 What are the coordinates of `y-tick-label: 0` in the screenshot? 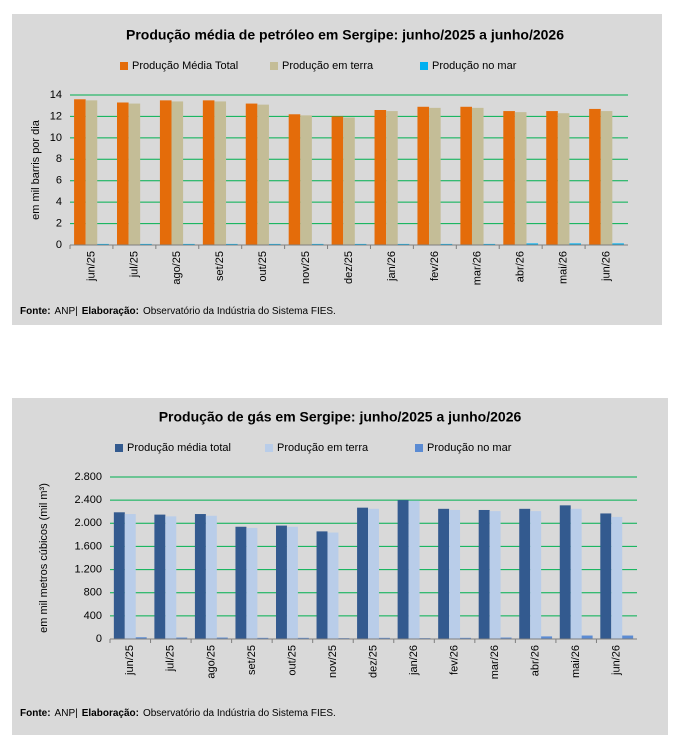 It's located at (99, 639).